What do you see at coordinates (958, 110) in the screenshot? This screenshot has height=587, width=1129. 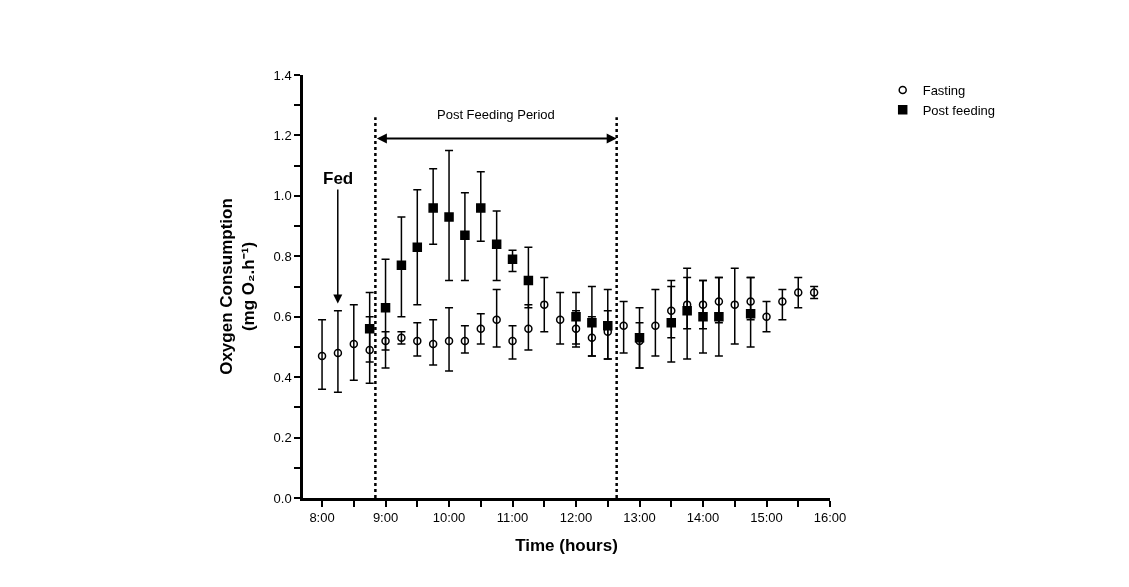 I see `legend-label: Post feeding` at bounding box center [958, 110].